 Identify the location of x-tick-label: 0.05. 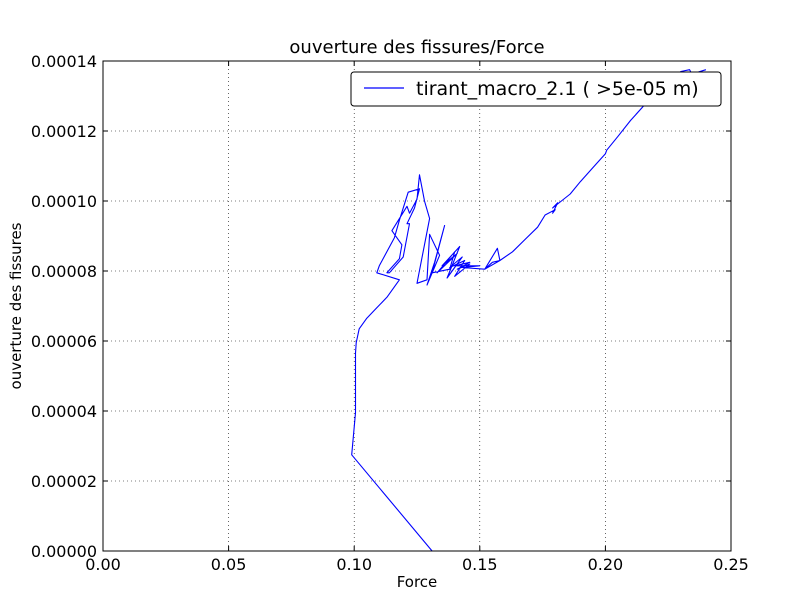
(229, 564).